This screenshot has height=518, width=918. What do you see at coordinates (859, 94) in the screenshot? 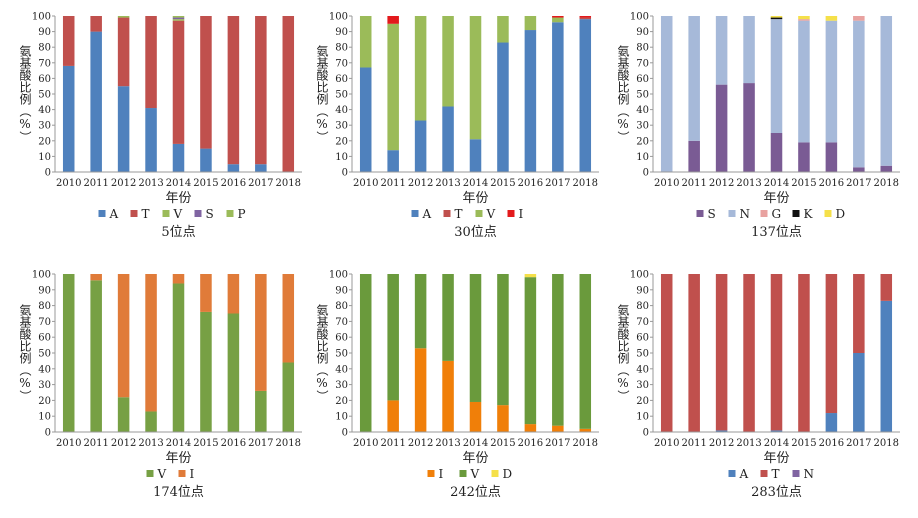
I see `bar-N-2017` at bounding box center [859, 94].